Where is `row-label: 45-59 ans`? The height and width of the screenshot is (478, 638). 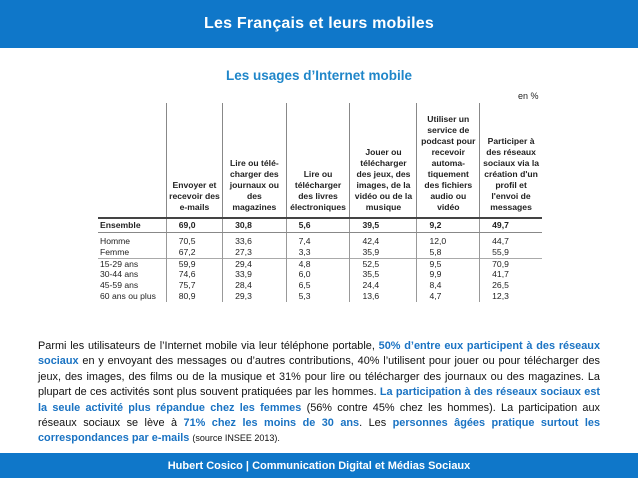 row-label: 45-59 ans is located at coordinates (119, 285).